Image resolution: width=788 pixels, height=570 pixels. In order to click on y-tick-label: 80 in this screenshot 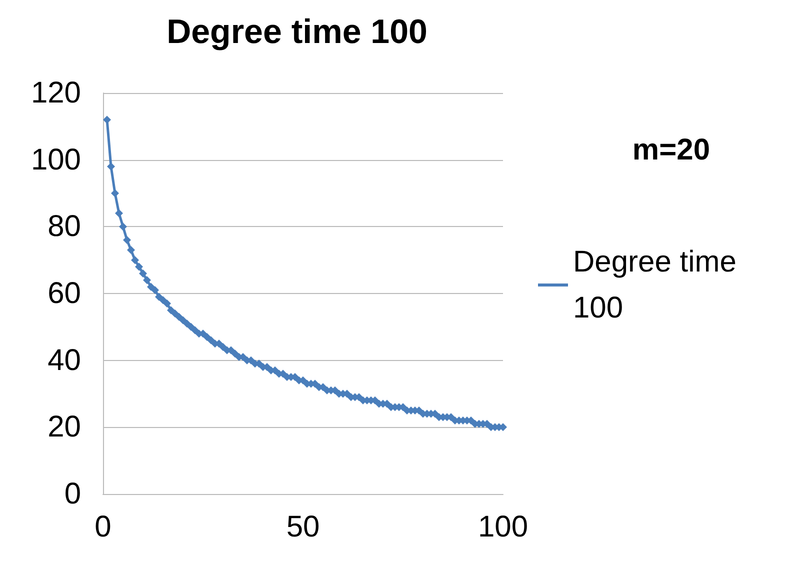, I will do `click(64, 227)`.